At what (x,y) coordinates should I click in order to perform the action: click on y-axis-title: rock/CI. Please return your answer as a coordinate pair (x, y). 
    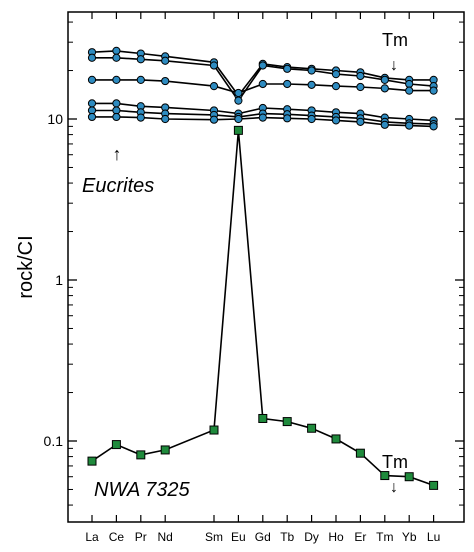
    Looking at the image, I should click on (26, 266).